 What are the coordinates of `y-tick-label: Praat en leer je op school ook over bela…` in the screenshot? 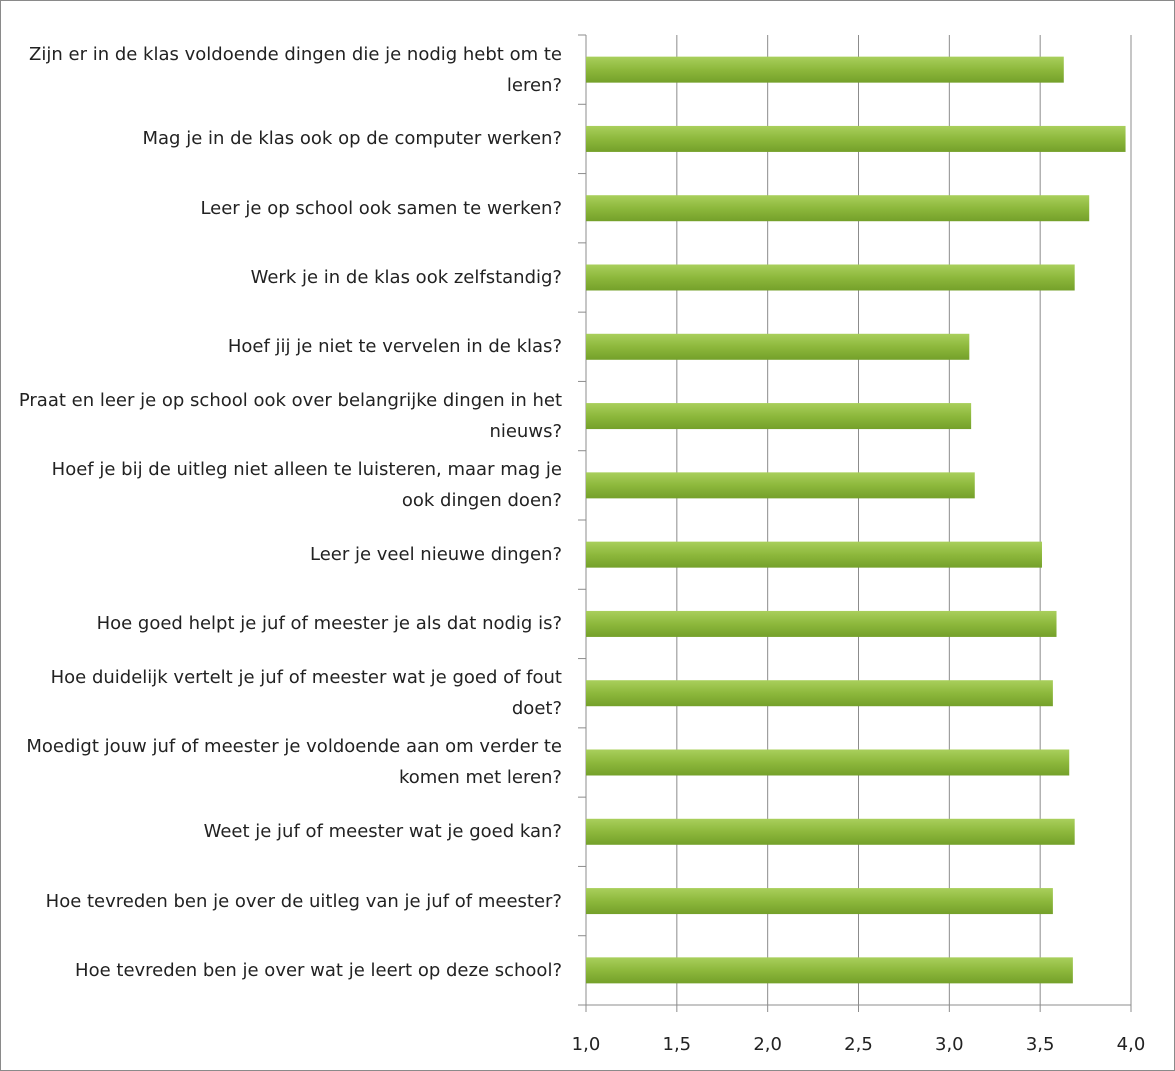 It's located at (290, 416).